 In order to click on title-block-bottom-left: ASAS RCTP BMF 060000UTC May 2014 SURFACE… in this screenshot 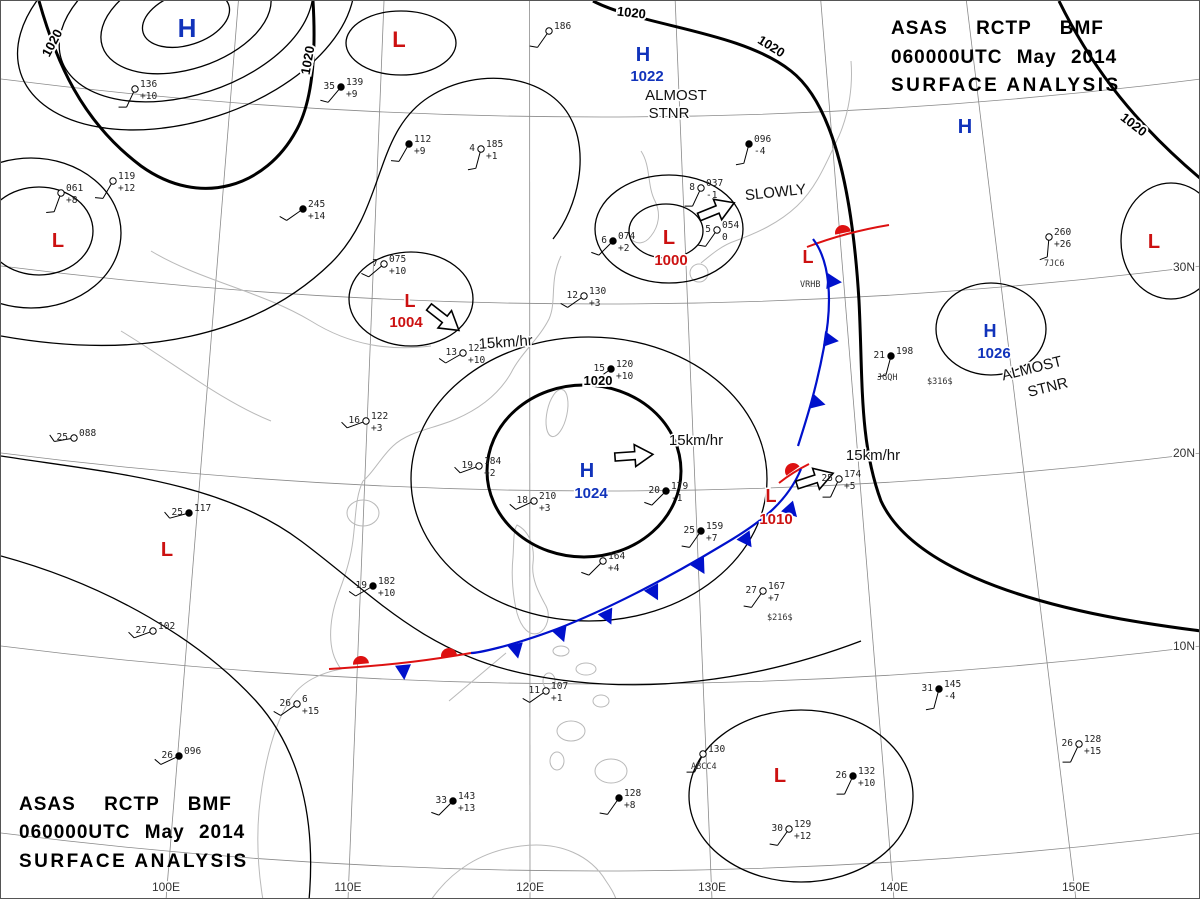, I will do `click(165, 834)`.